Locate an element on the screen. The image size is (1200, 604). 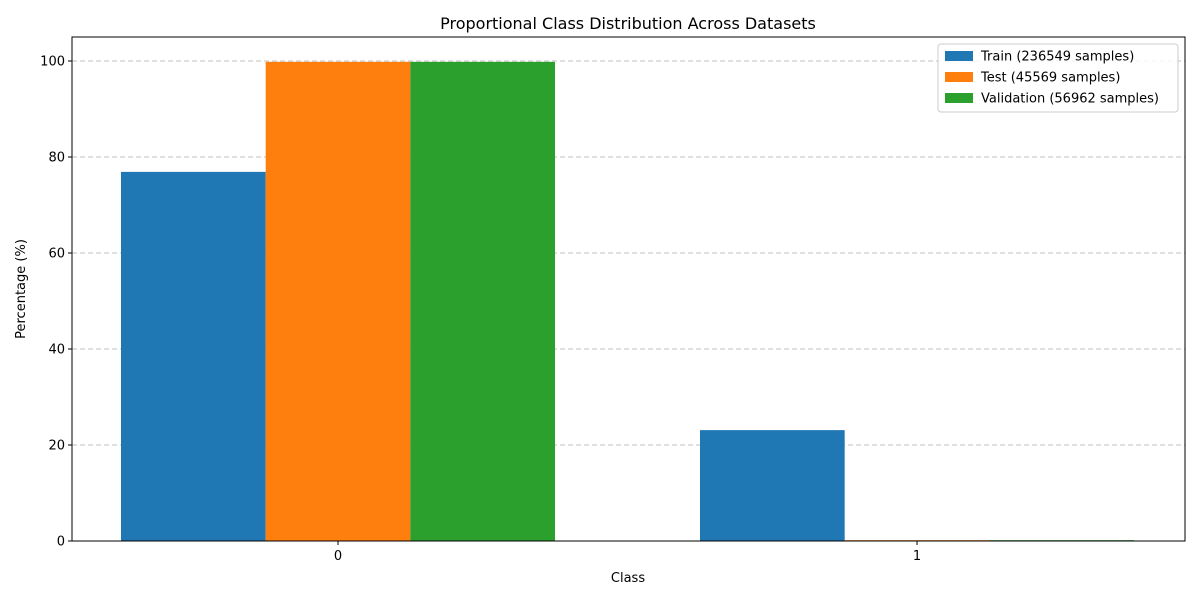
legend-label: Test (45569 samples) is located at coordinates (1050, 78).